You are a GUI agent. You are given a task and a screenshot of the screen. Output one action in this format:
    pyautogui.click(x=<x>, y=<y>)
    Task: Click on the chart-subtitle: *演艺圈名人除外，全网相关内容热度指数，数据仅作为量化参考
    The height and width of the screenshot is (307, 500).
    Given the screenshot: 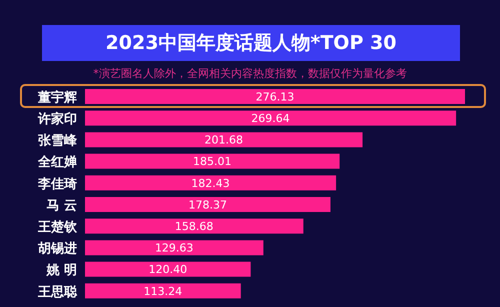 What is the action you would take?
    pyautogui.click(x=250, y=73)
    